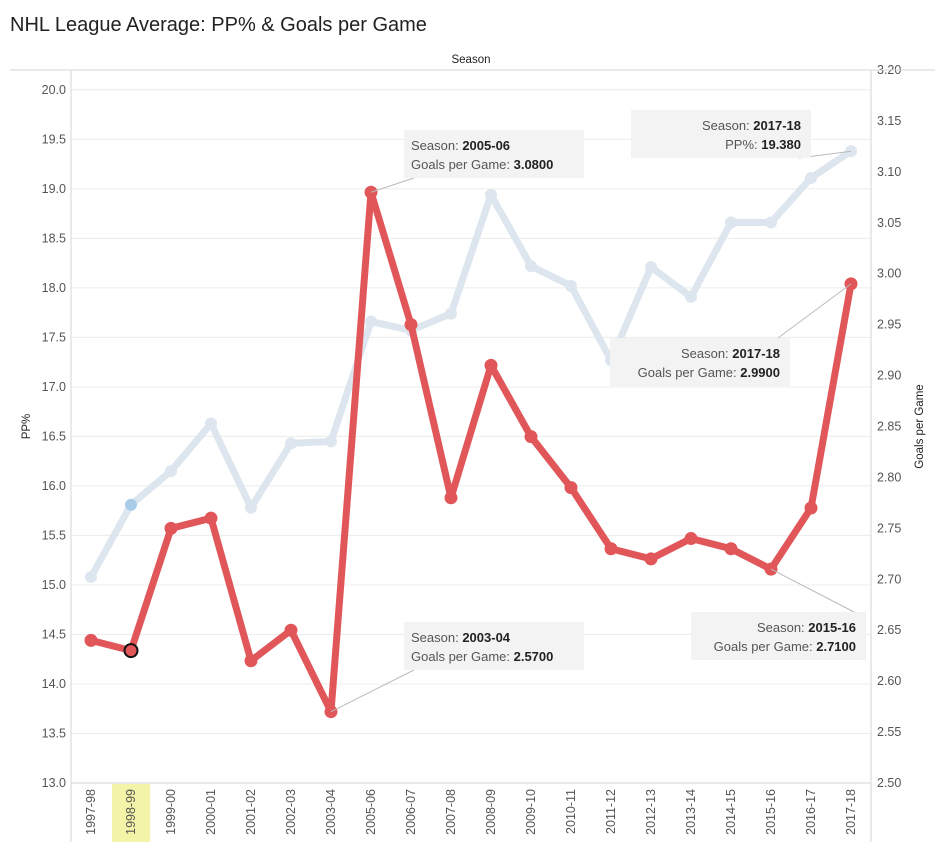  What do you see at coordinates (889, 579) in the screenshot?
I see `right-axis-tick: 2.70` at bounding box center [889, 579].